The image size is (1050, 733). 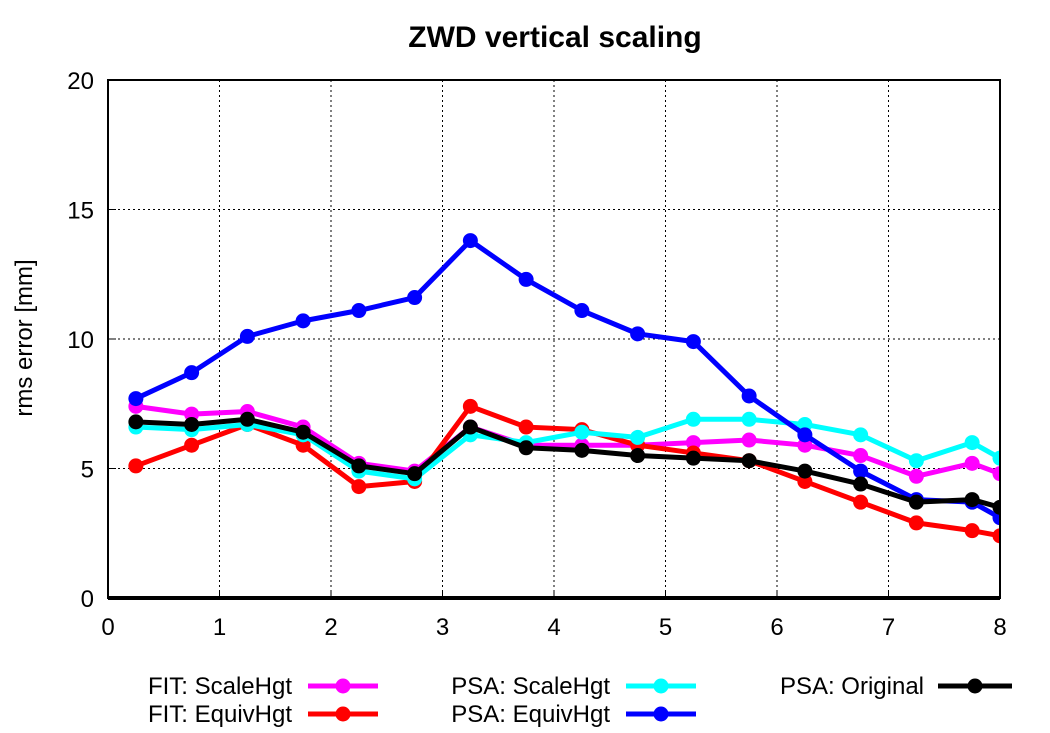 I want to click on legend-label: PSA: EquivHgt, so click(x=530, y=714).